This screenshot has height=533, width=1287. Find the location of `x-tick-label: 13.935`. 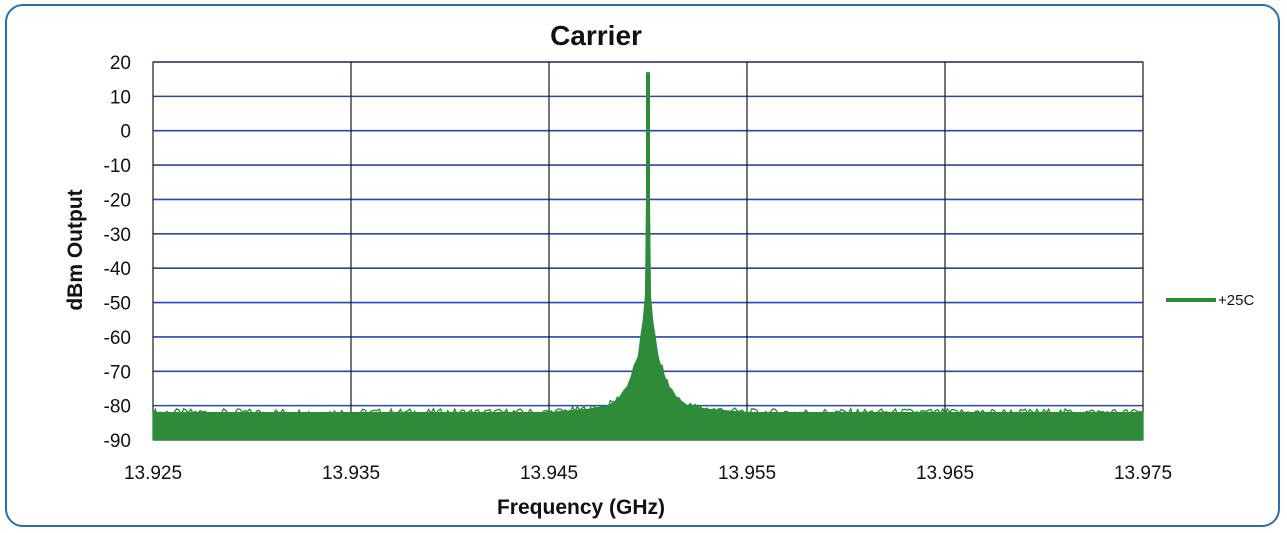

x-tick-label: 13.935 is located at coordinates (351, 473).